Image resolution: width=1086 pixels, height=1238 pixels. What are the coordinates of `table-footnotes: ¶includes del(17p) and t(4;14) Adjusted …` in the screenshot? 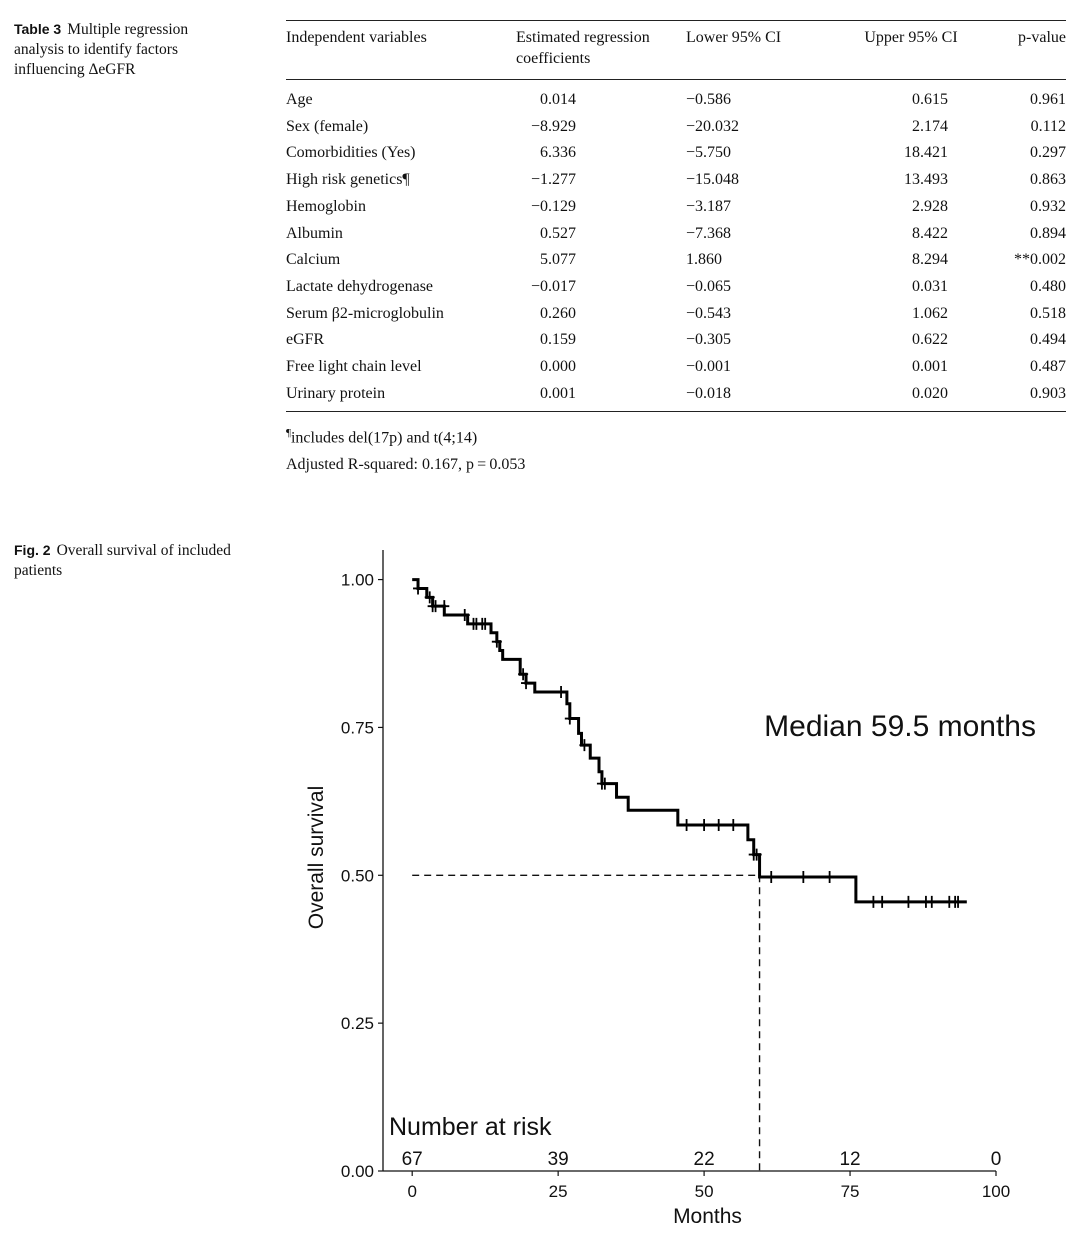 It's located at (405, 449).